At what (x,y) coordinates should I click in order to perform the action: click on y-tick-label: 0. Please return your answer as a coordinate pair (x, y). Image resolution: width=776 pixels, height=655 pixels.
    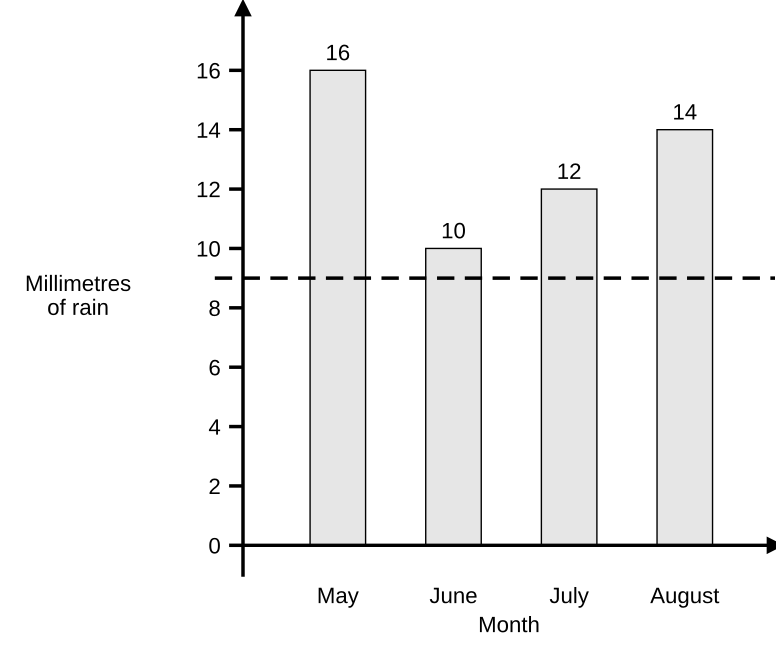
    Looking at the image, I should click on (214, 546).